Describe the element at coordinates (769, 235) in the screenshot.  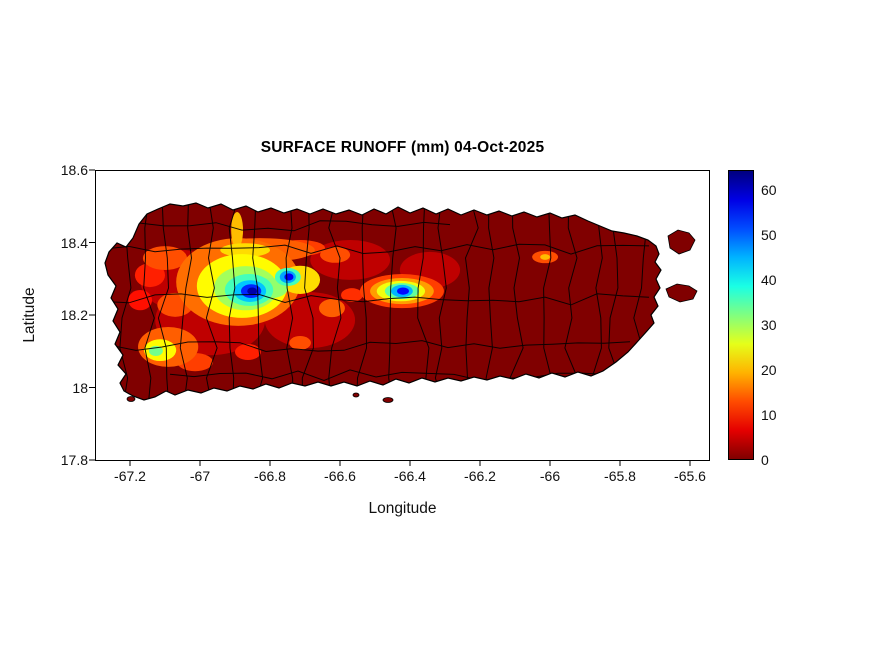
I see `colorbar-tick-label: 50` at that location.